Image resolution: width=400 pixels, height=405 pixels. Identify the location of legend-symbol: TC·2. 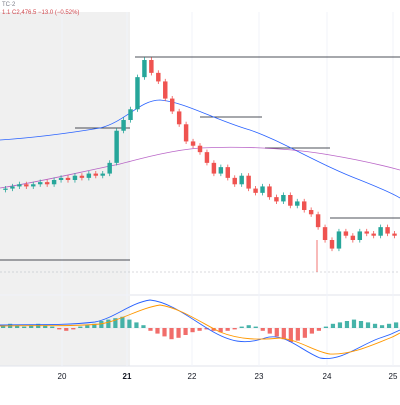
(9, 5).